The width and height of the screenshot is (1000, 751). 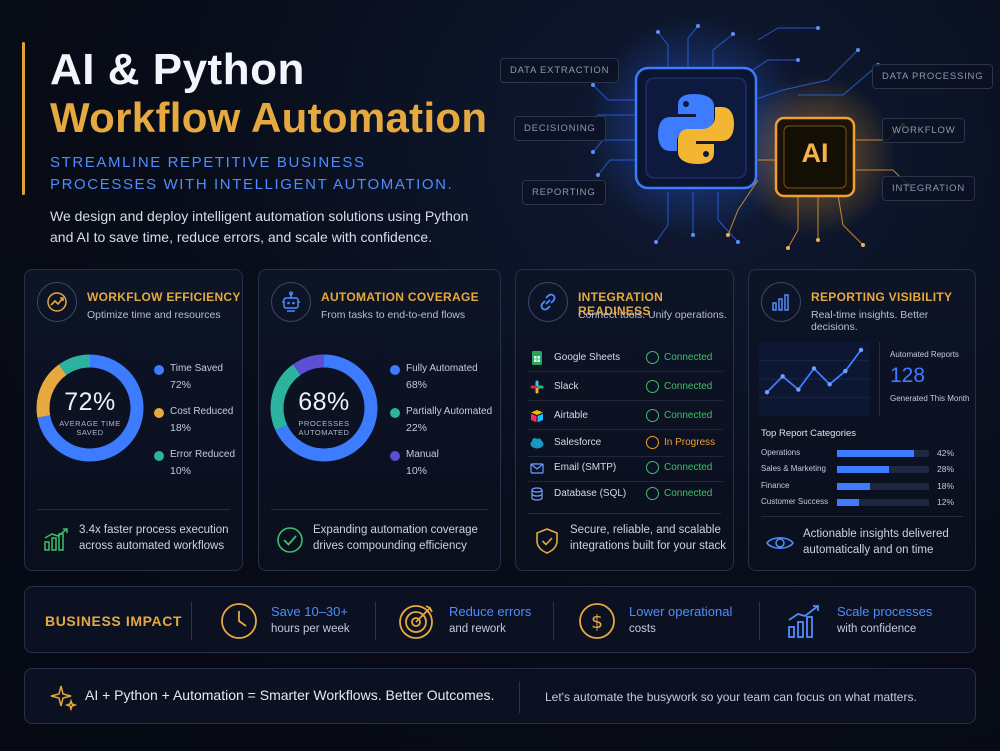 I want to click on card-title: INTEGRATION READINESS, so click(x=621, y=304).